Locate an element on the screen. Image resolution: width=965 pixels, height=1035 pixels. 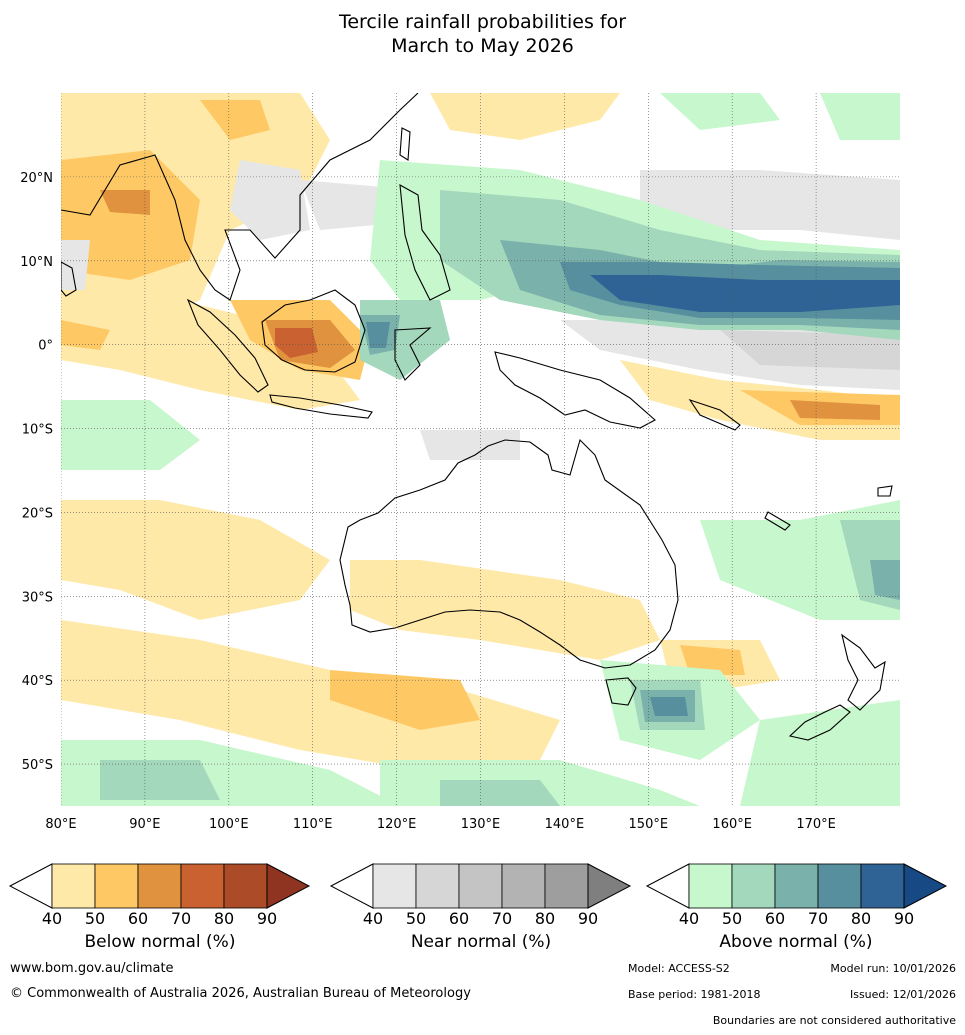
below-normal-70-80-areas is located at coordinates (296, 343).